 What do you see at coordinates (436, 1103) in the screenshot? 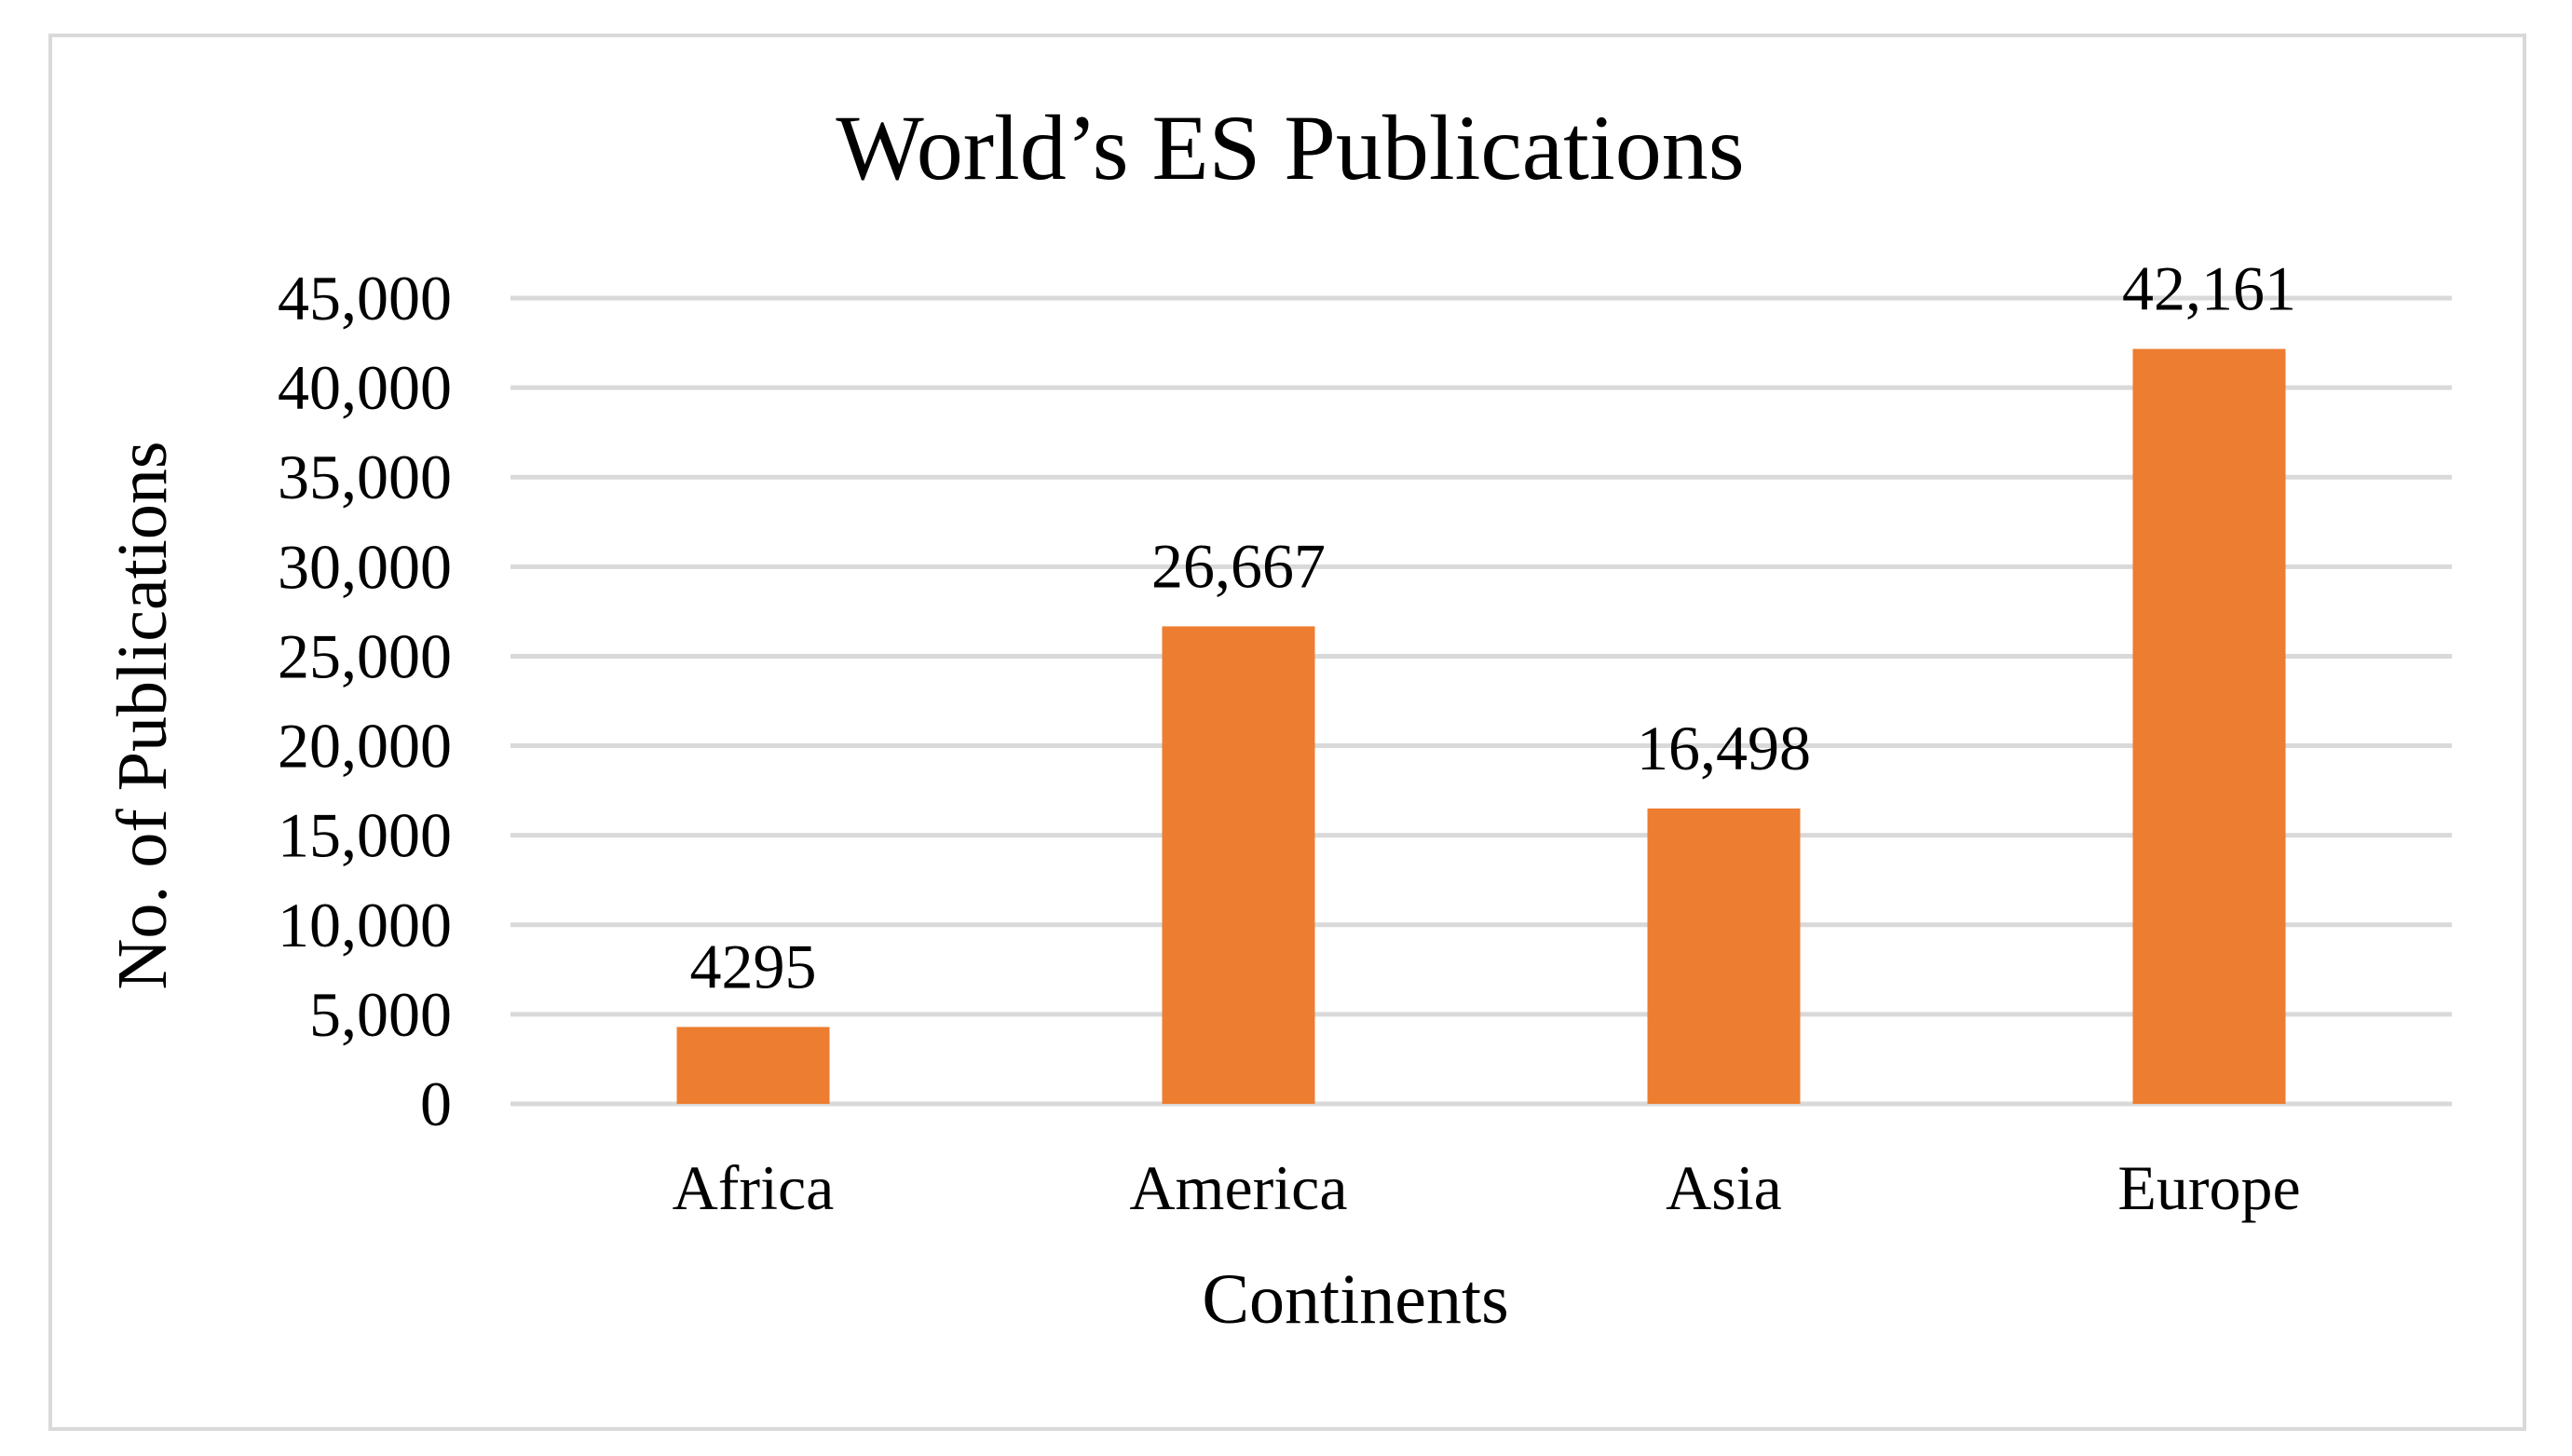
I see `y-tick-label: 0` at bounding box center [436, 1103].